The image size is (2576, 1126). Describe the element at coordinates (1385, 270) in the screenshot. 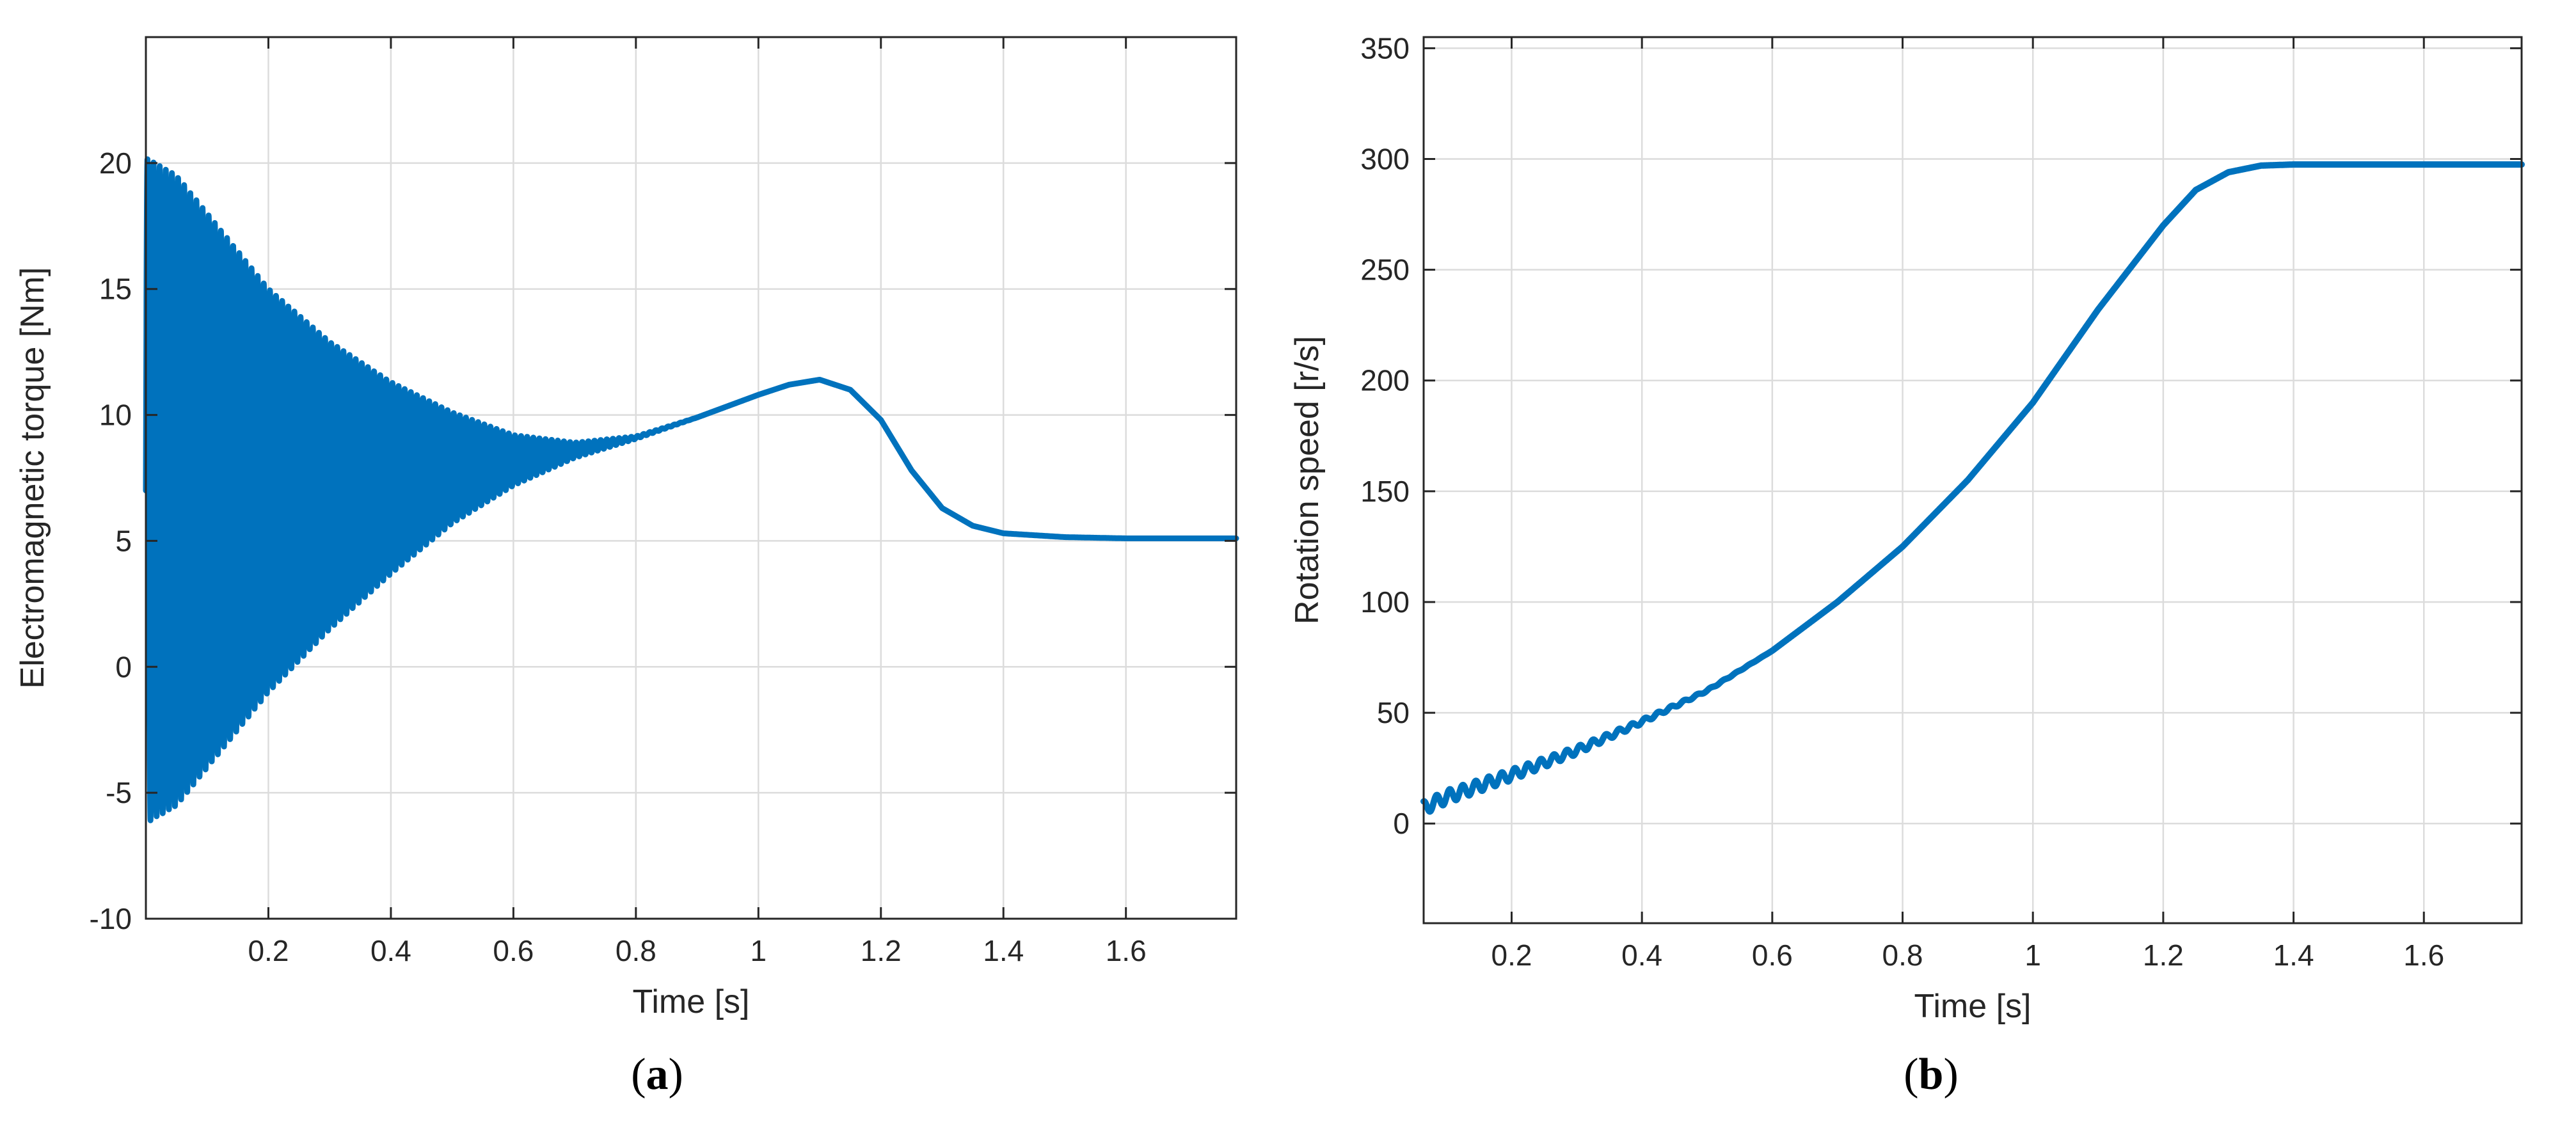

I see `y-tick-label: 250` at that location.